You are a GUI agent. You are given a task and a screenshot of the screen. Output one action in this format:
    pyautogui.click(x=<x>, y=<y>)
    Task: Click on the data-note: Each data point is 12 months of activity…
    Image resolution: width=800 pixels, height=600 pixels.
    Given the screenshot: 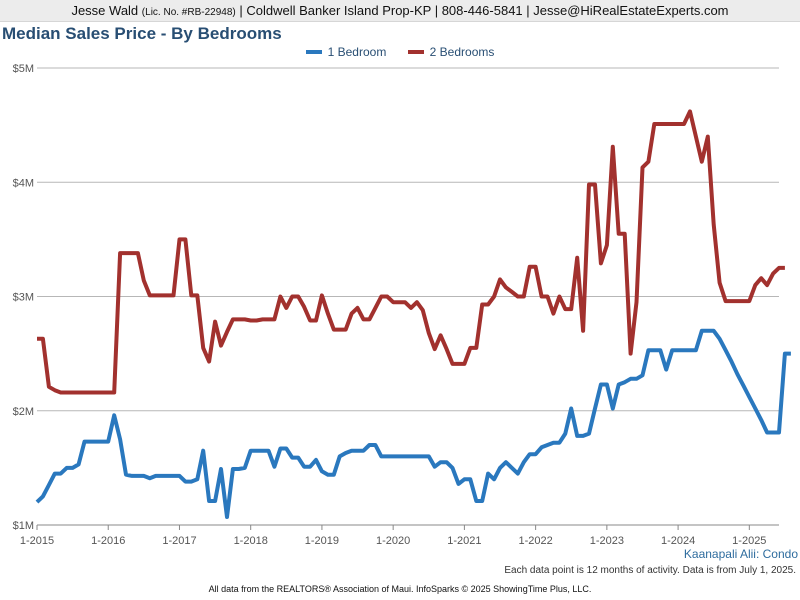 What is the action you would take?
    pyautogui.click(x=650, y=570)
    